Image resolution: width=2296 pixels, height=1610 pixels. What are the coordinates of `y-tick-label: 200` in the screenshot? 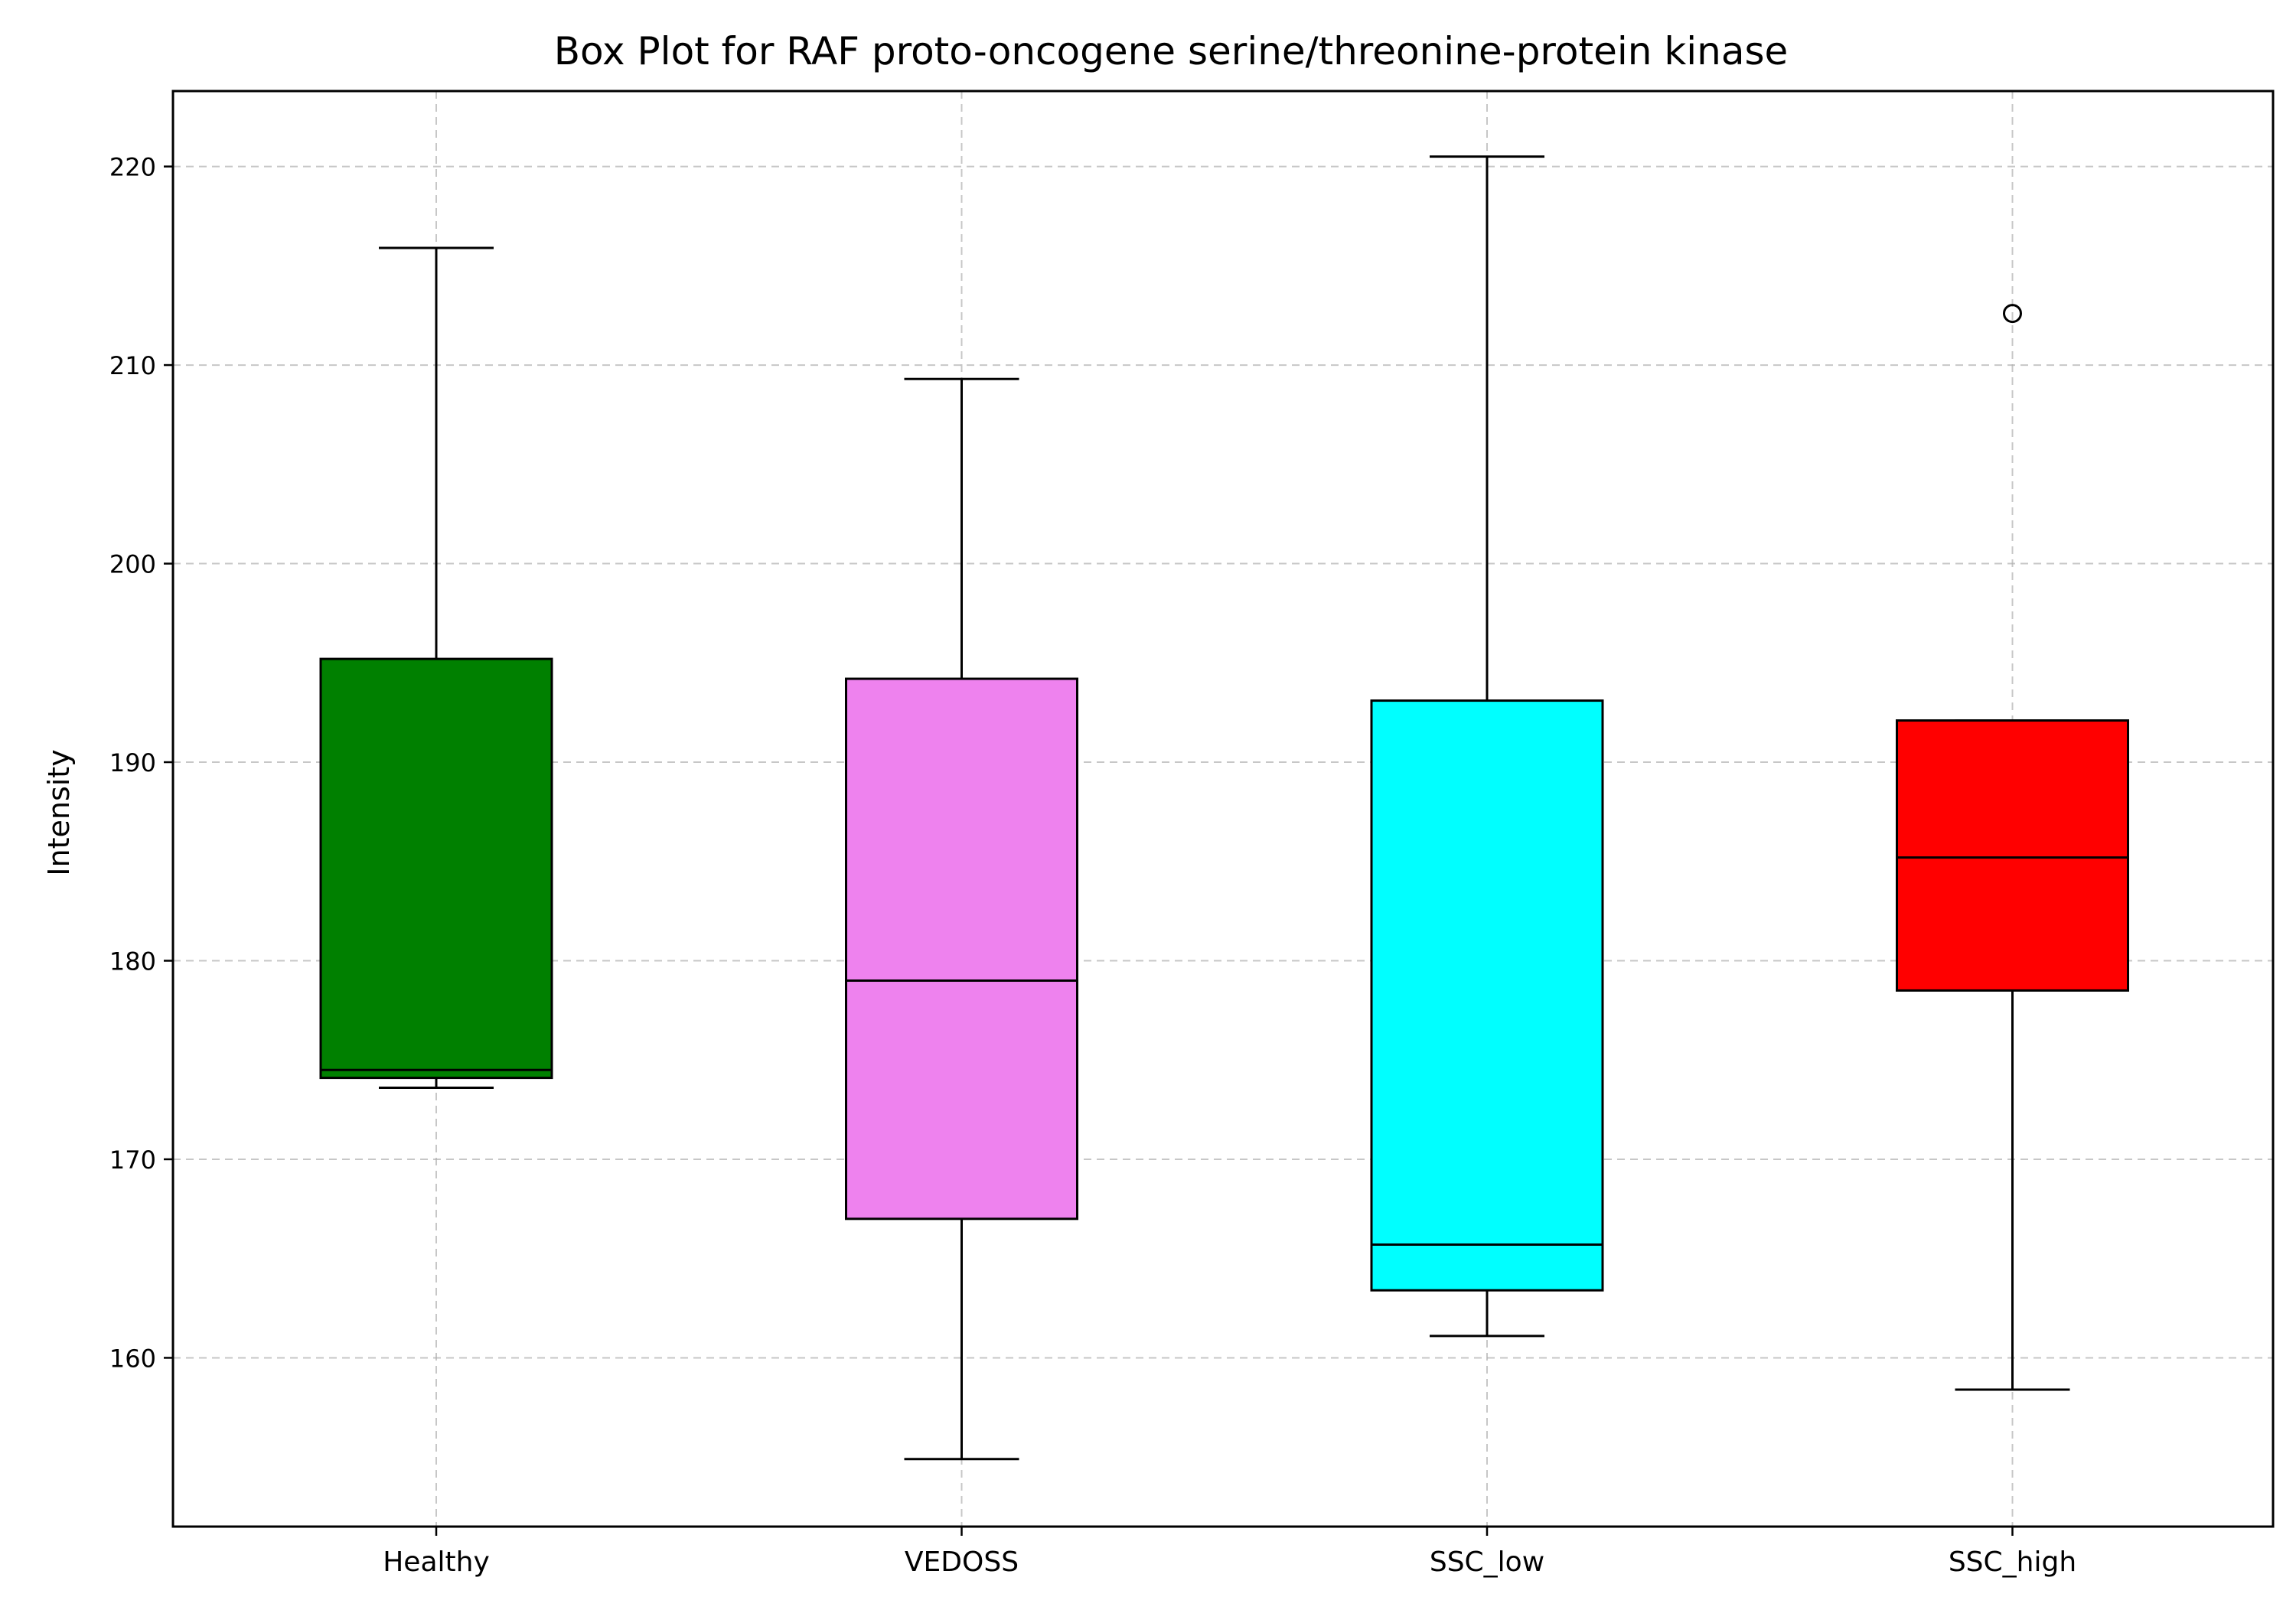 It's located at (132, 564).